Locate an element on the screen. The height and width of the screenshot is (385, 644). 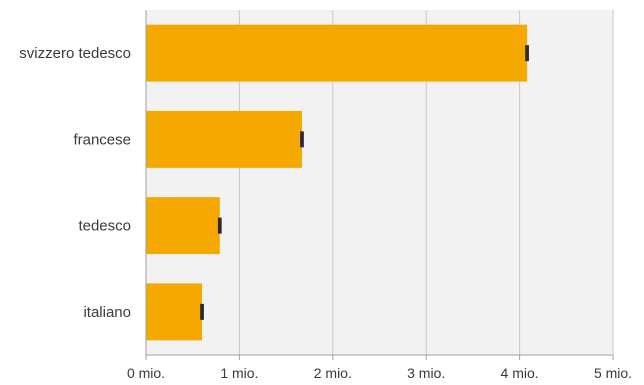
category-label: svizzero tedesco is located at coordinates (75, 53).